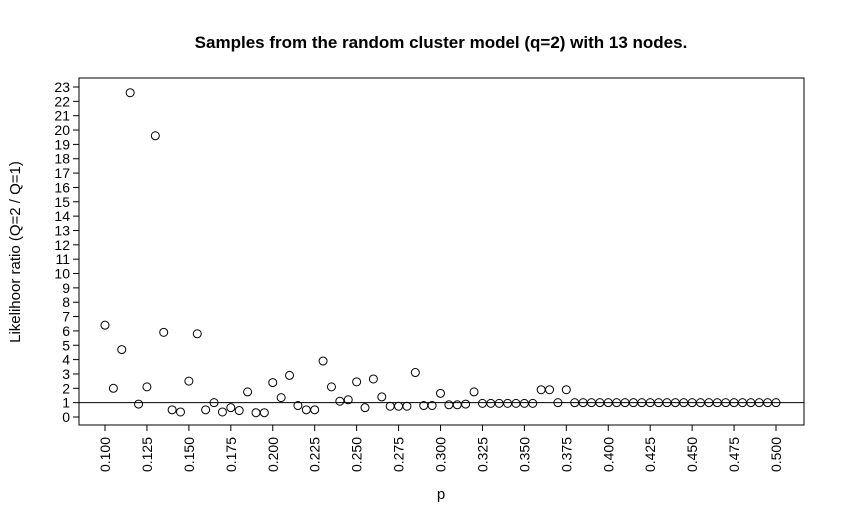 The image size is (844, 524). What do you see at coordinates (776, 454) in the screenshot?
I see `x-tick-label: 0.500` at bounding box center [776, 454].